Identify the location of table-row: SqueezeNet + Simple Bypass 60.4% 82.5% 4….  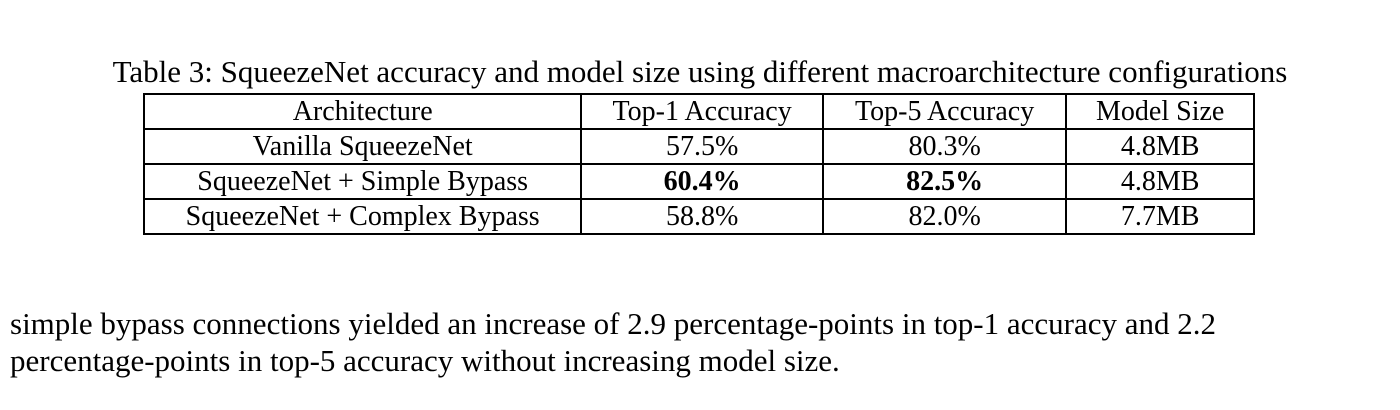
(698, 181).